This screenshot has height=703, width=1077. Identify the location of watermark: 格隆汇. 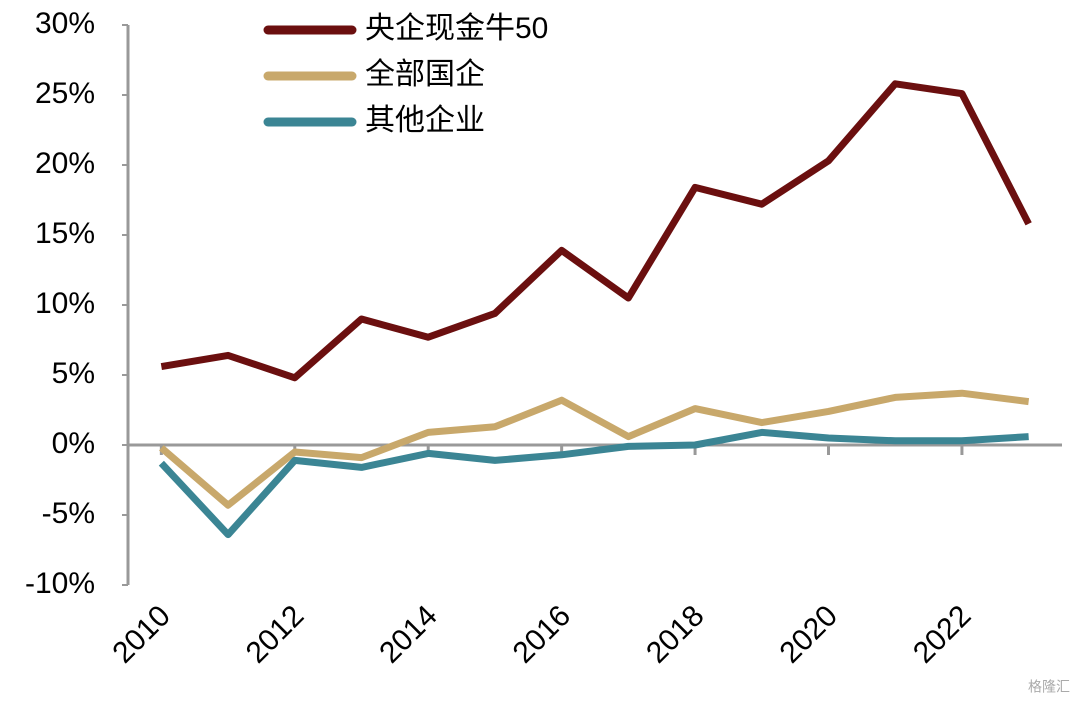
(1049, 687).